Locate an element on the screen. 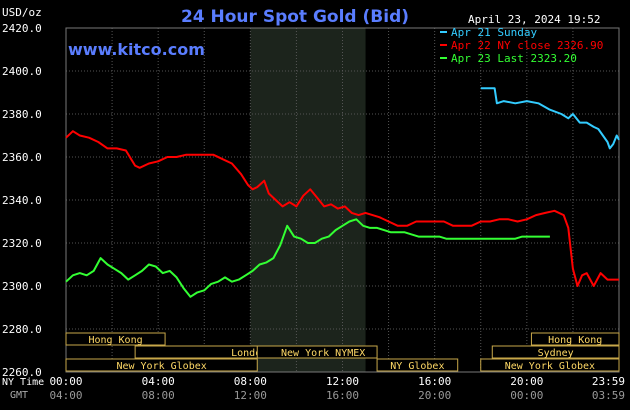 Image resolution: width=630 pixels, height=410 pixels. series-line is located at coordinates (550, 118).